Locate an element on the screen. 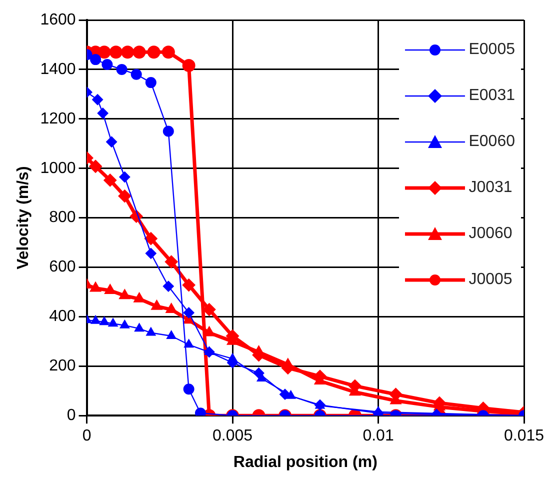  y-tick-label: 1000 is located at coordinates (58, 168).